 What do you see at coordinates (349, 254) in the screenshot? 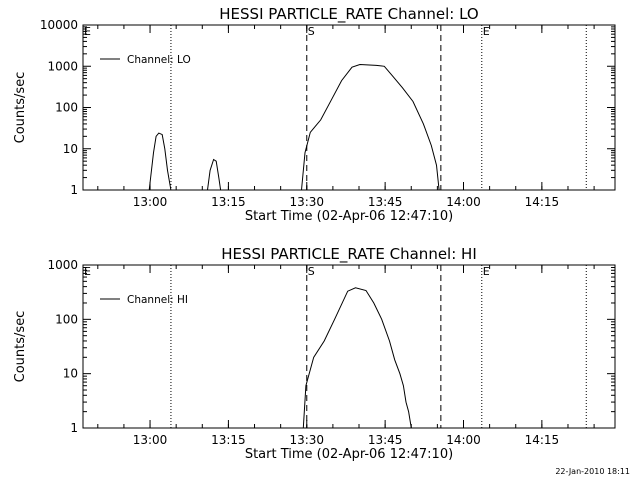
I see `chart-title: HESSI PARTICLE_RATE Channel: HI` at bounding box center [349, 254].